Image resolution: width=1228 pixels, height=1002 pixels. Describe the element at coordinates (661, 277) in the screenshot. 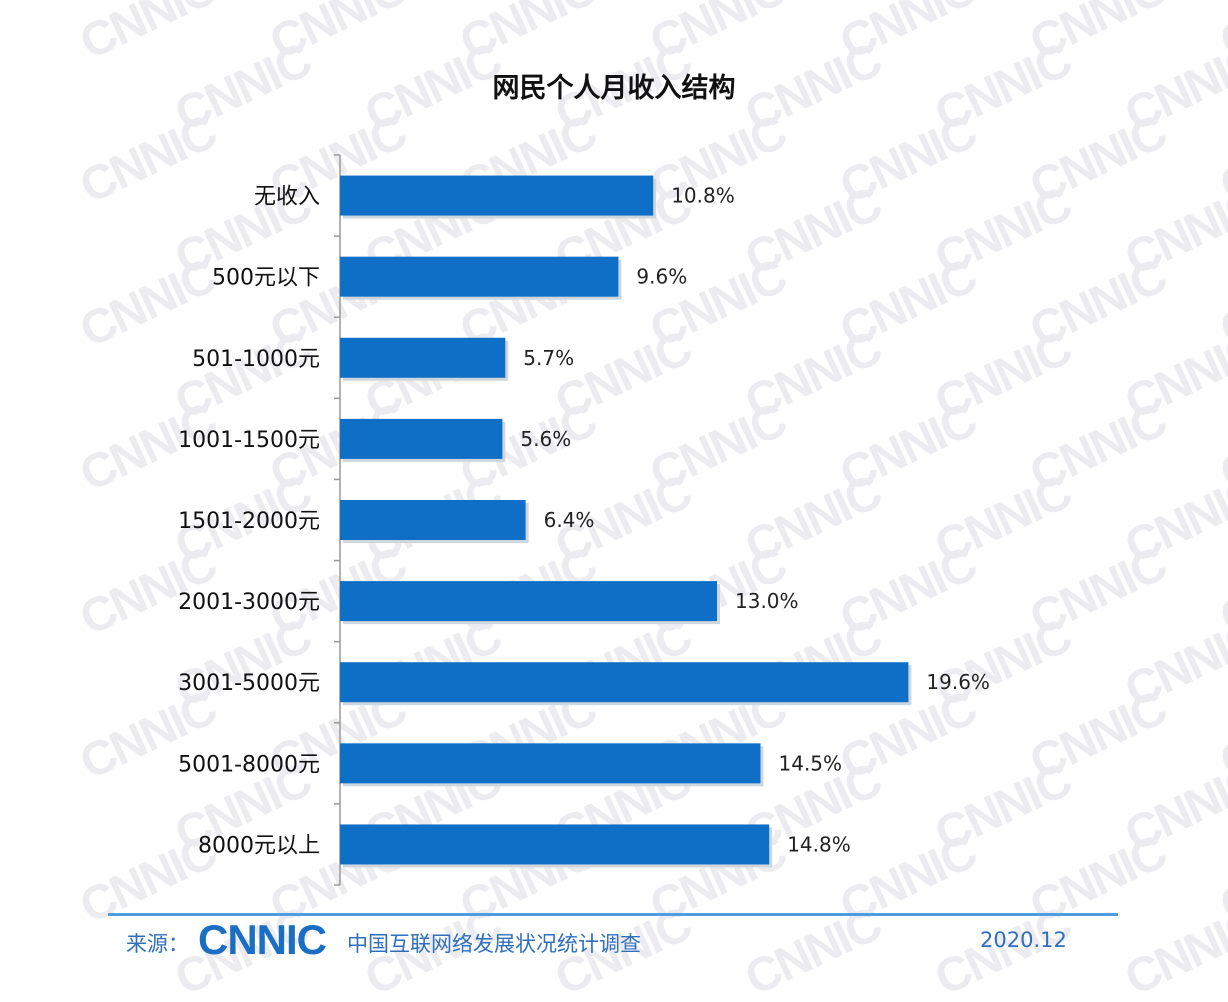

I see `value-label: 9.6%` at that location.